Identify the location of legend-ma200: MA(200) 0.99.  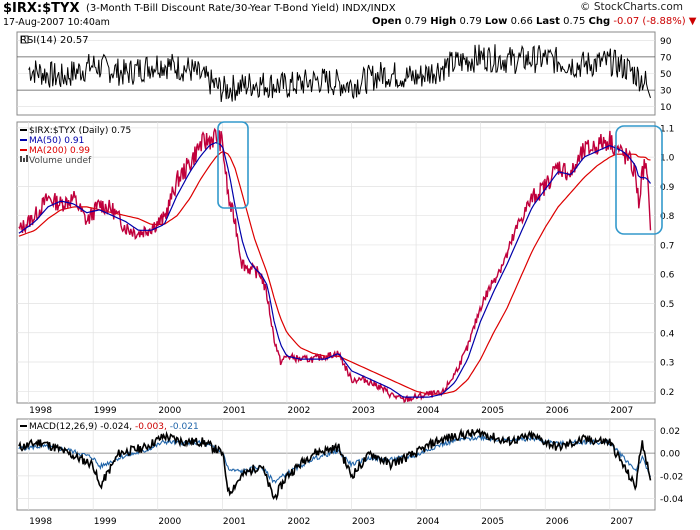
(59, 151).